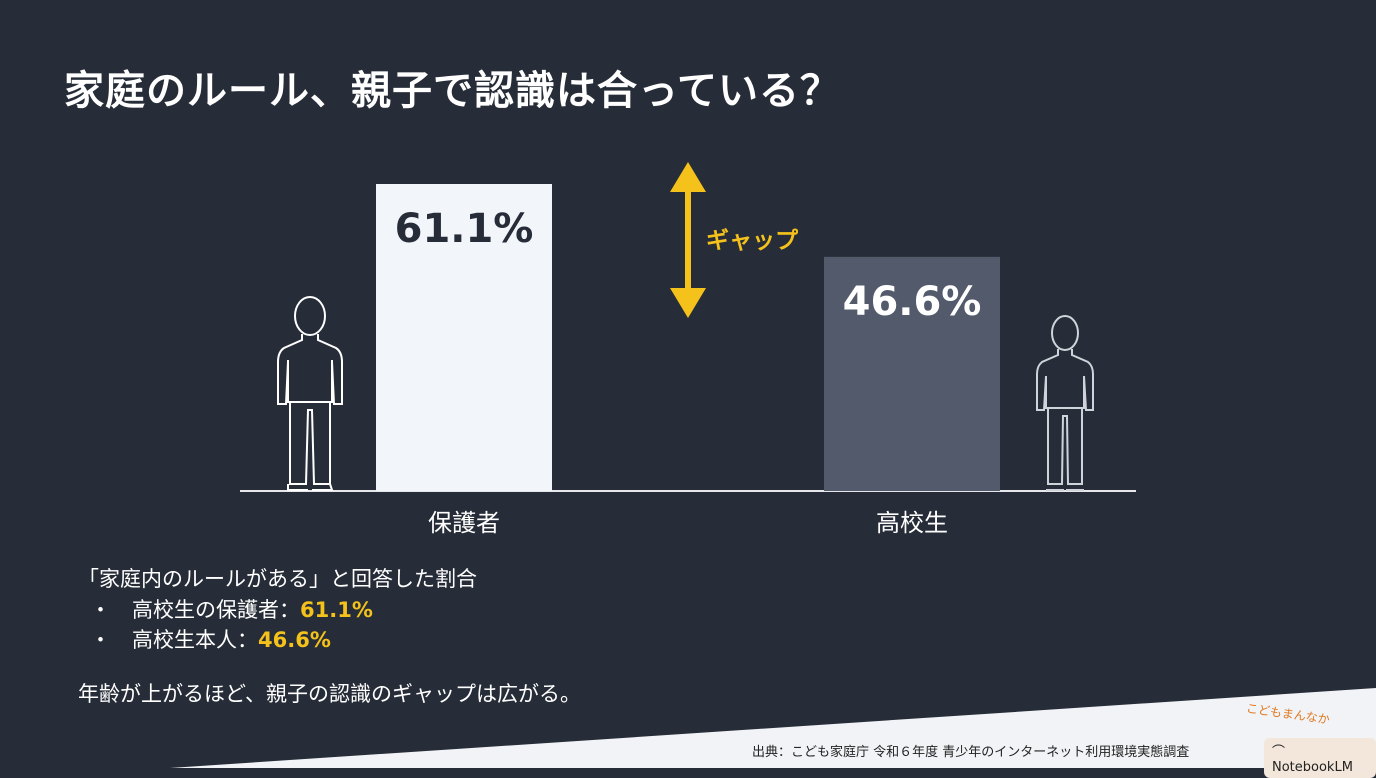 This screenshot has width=1376, height=778. Describe the element at coordinates (912, 373) in the screenshot. I see `bar-students` at that location.